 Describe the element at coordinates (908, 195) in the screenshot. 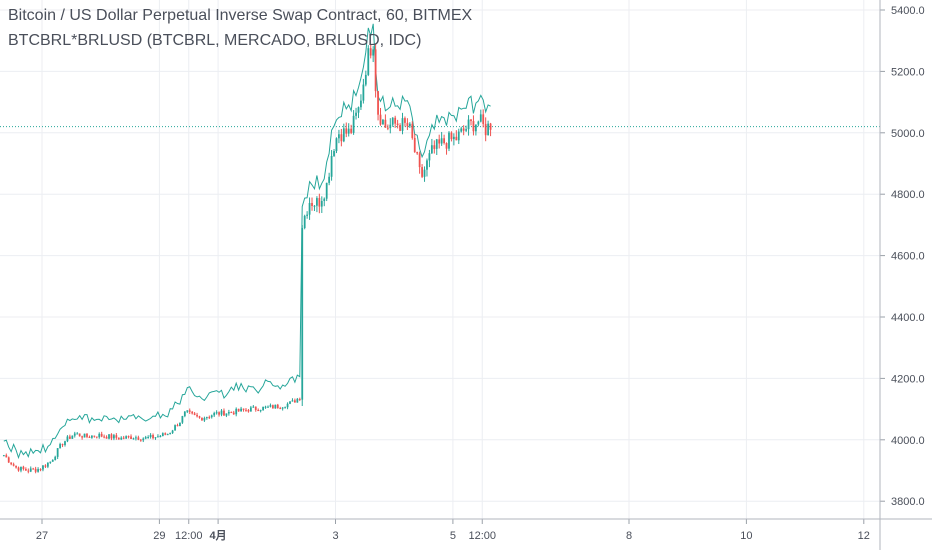

I see `y-tick-label: 4800.0` at that location.